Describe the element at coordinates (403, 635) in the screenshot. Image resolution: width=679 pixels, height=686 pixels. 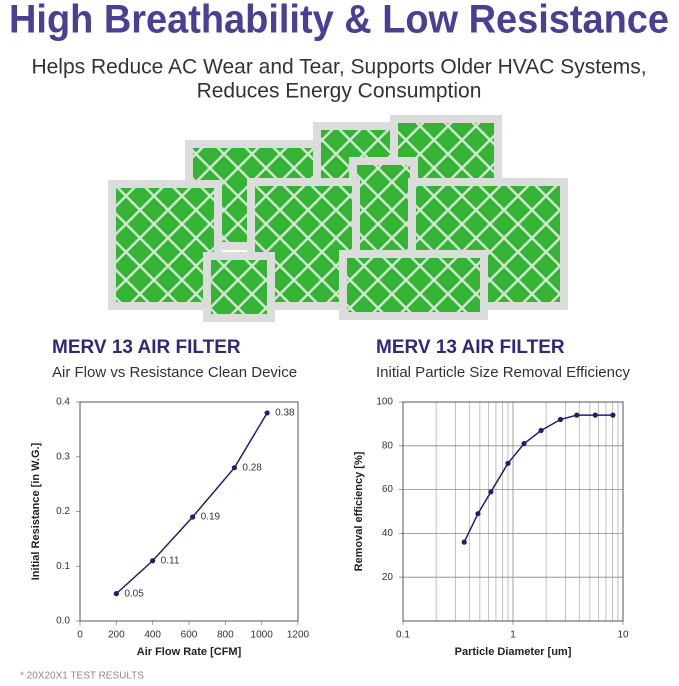
I see `x-tick-label: 0.1` at that location.